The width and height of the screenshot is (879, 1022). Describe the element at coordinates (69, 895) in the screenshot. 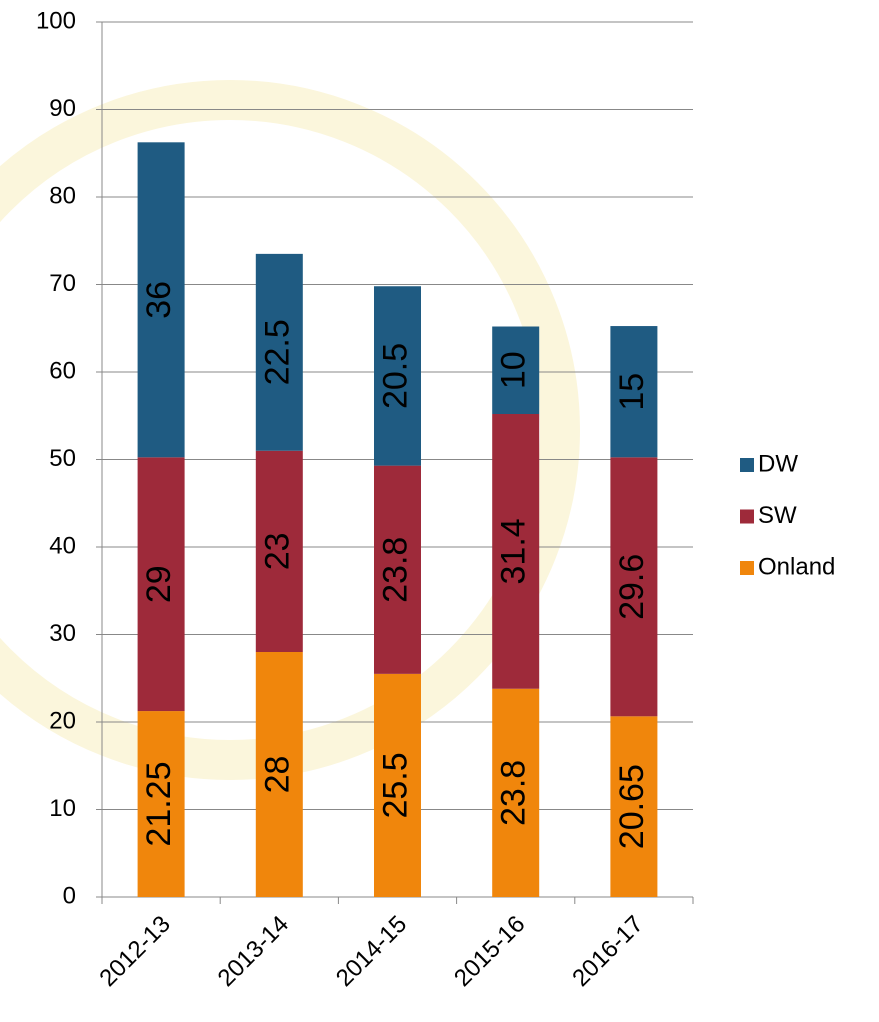

I see `y-tick-label: 0` at that location.